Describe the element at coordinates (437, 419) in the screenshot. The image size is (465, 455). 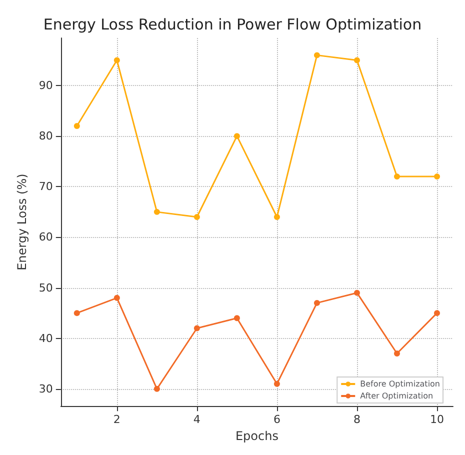
I see `x-tick-label: 10` at that location.